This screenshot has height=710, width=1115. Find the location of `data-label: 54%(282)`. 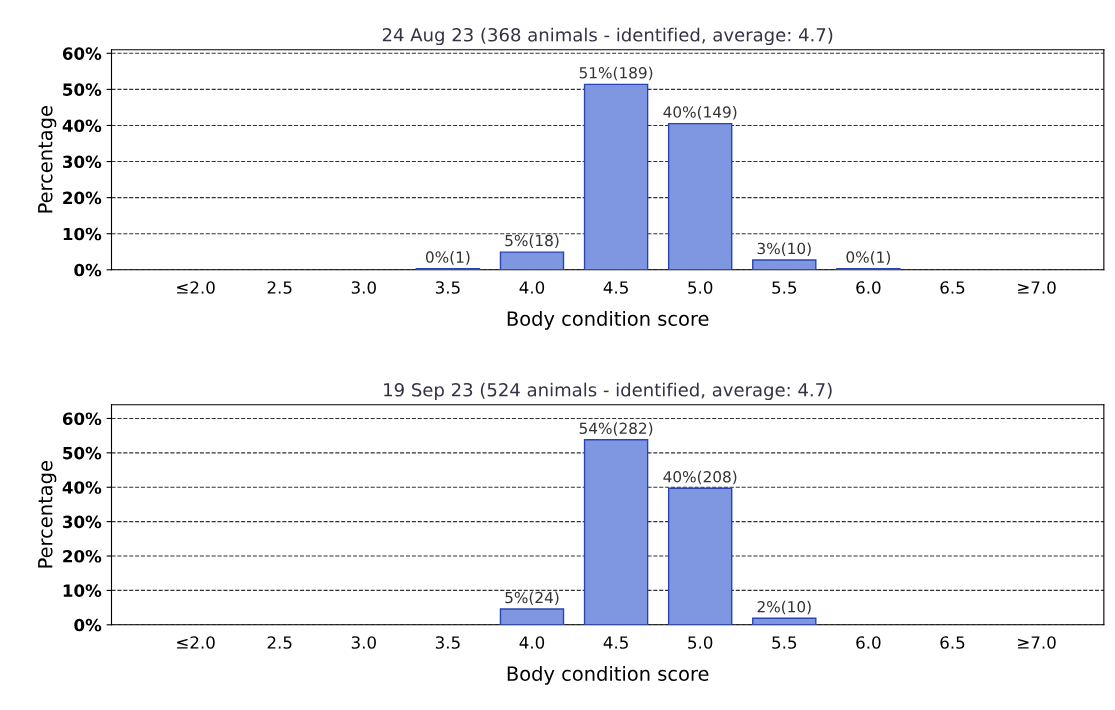

data-label: 54%(282) is located at coordinates (616, 429).